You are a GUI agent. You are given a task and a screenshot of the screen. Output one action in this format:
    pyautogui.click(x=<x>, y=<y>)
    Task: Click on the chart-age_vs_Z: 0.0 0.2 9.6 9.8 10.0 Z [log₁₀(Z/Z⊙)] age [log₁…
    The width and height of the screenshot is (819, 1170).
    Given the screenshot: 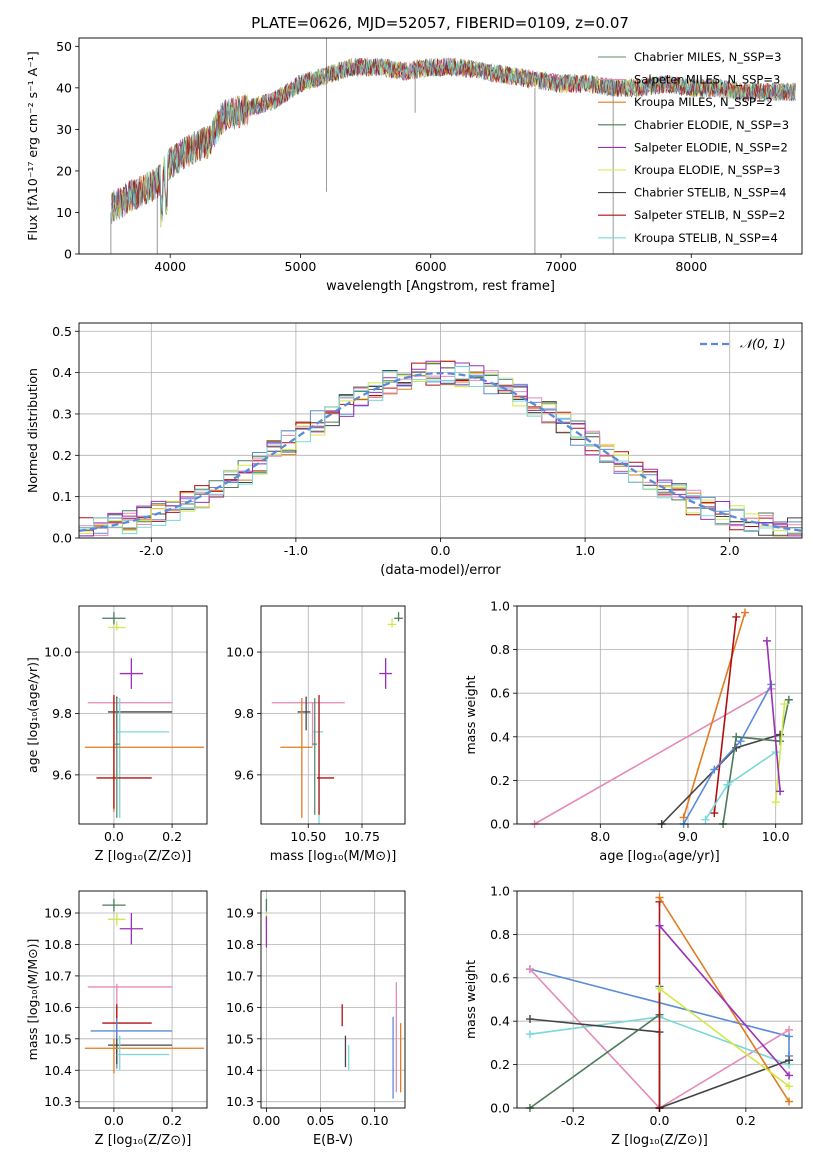 What is the action you would take?
    pyautogui.click(x=116, y=734)
    